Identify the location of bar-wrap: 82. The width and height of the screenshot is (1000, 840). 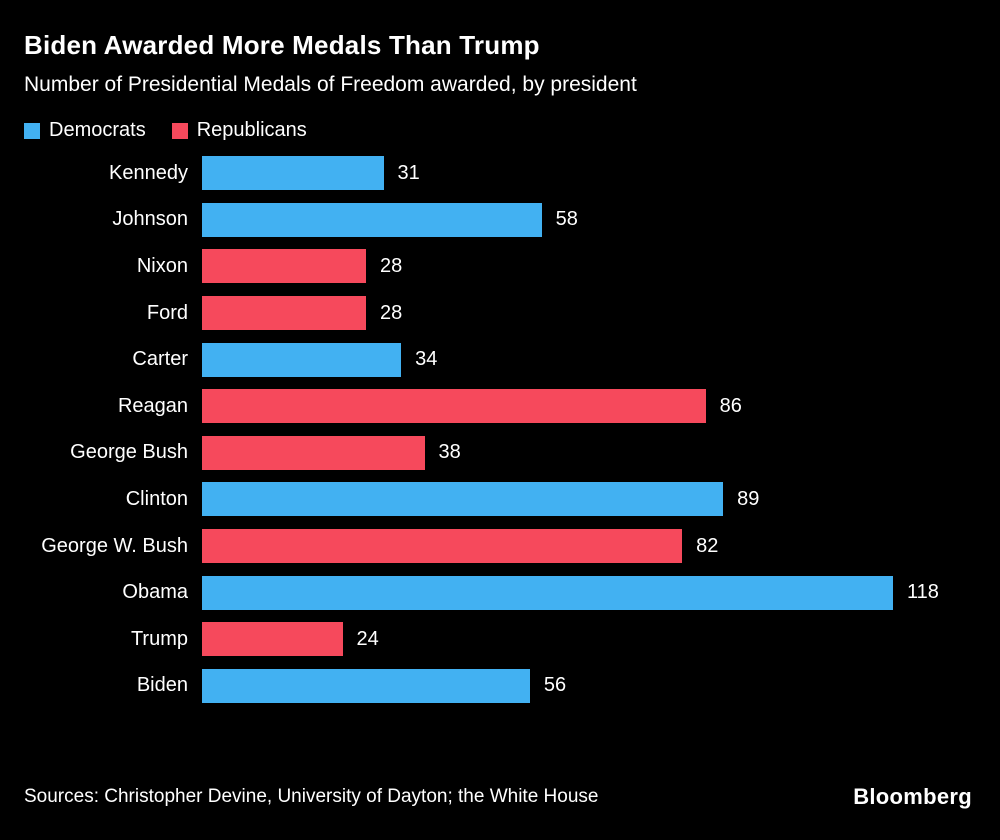
(460, 546).